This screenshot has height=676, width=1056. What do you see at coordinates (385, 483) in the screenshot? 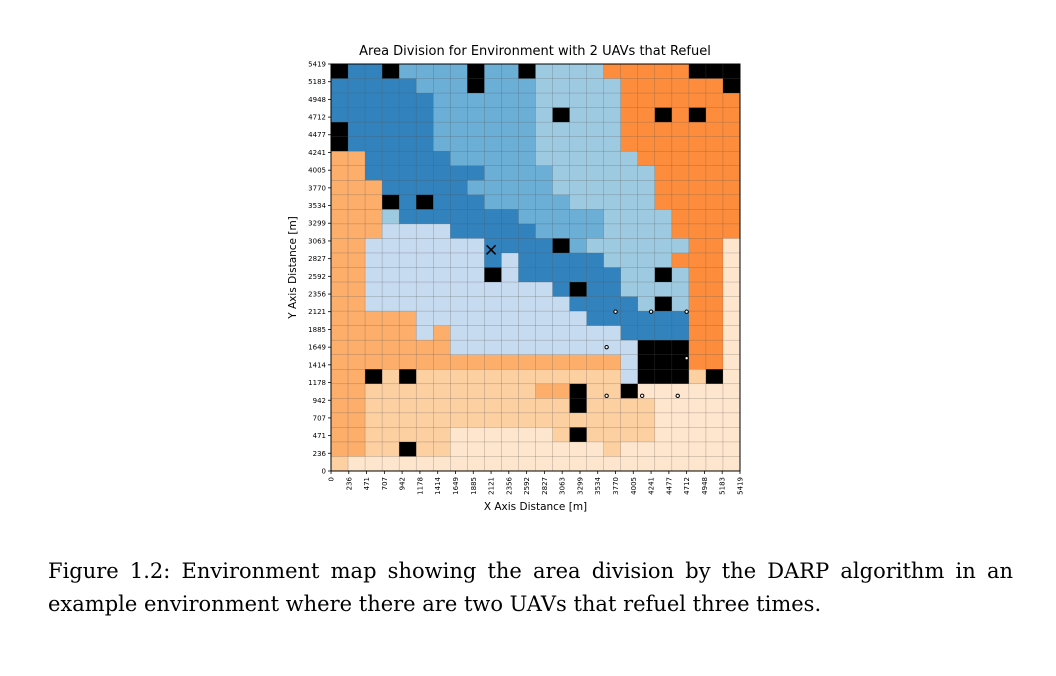
I see `x-tick-label: 707` at bounding box center [385, 483].